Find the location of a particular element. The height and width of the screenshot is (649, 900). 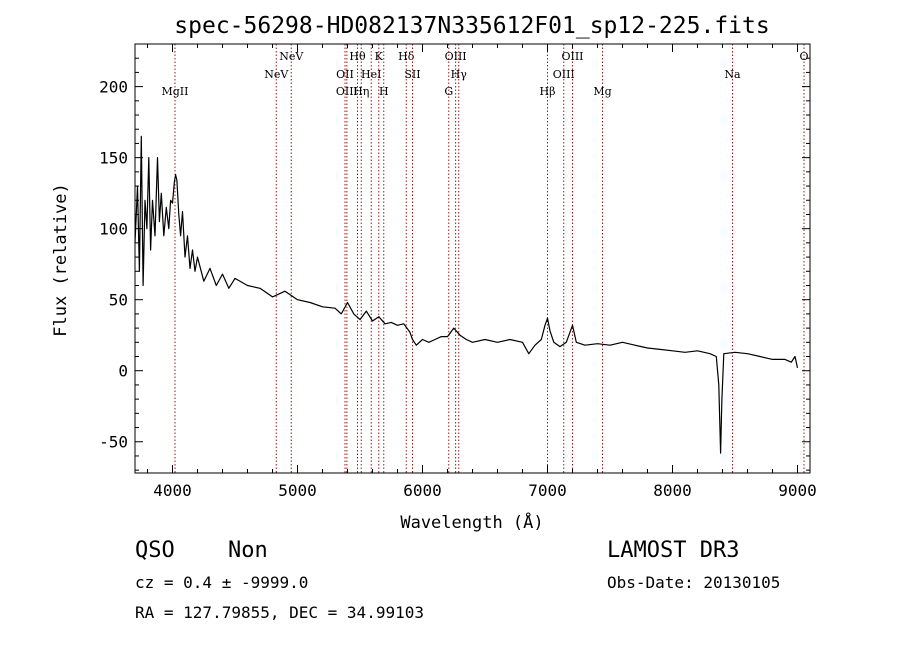

line-marker-label: H is located at coordinates (384, 91).